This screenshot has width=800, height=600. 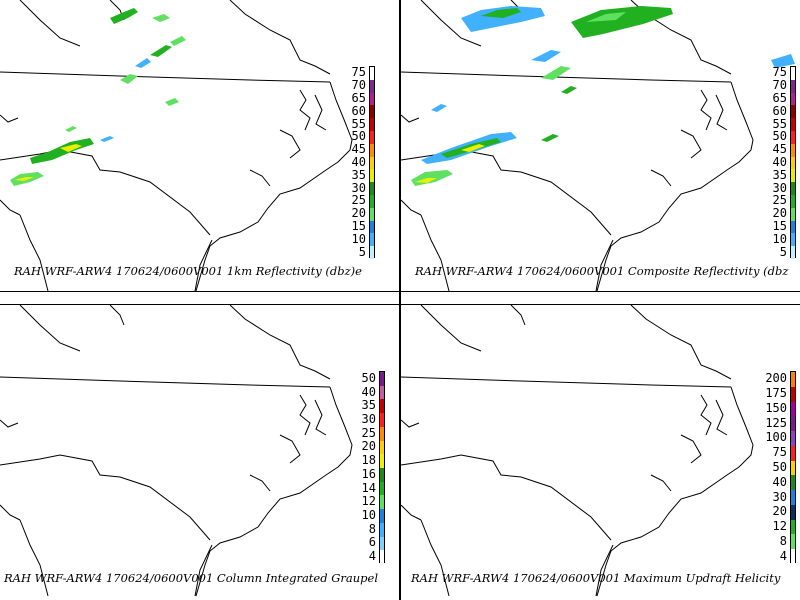 What do you see at coordinates (372, 542) in the screenshot?
I see `legend-label: 6` at bounding box center [372, 542].